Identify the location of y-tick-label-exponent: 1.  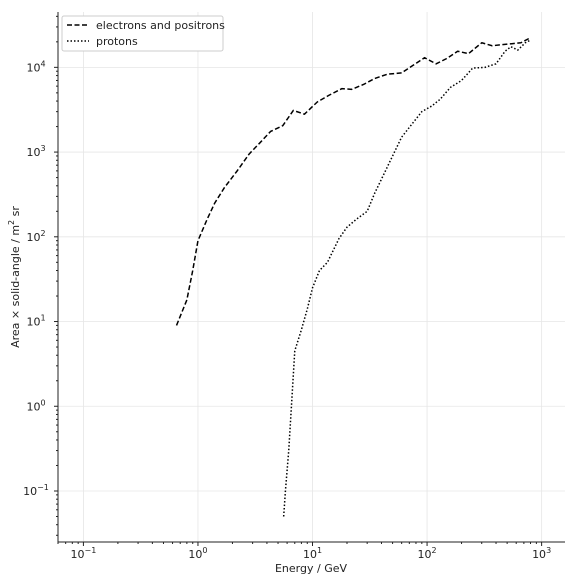
(42, 318).